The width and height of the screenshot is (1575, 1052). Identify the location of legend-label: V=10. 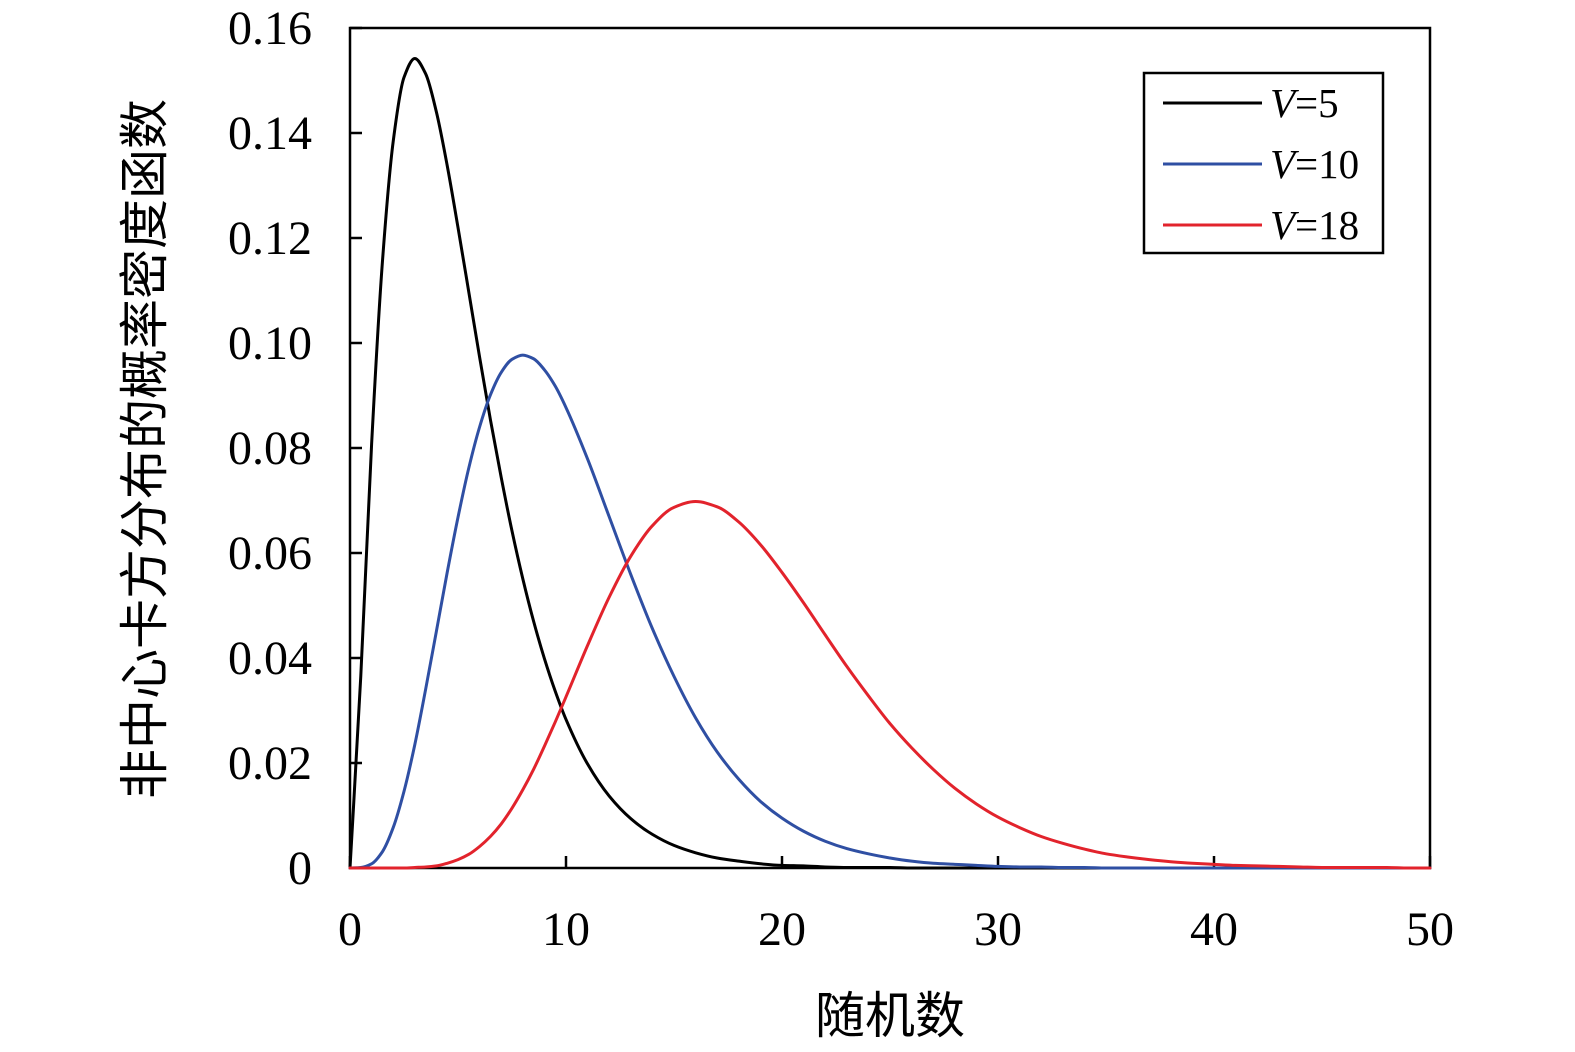
(1314, 164).